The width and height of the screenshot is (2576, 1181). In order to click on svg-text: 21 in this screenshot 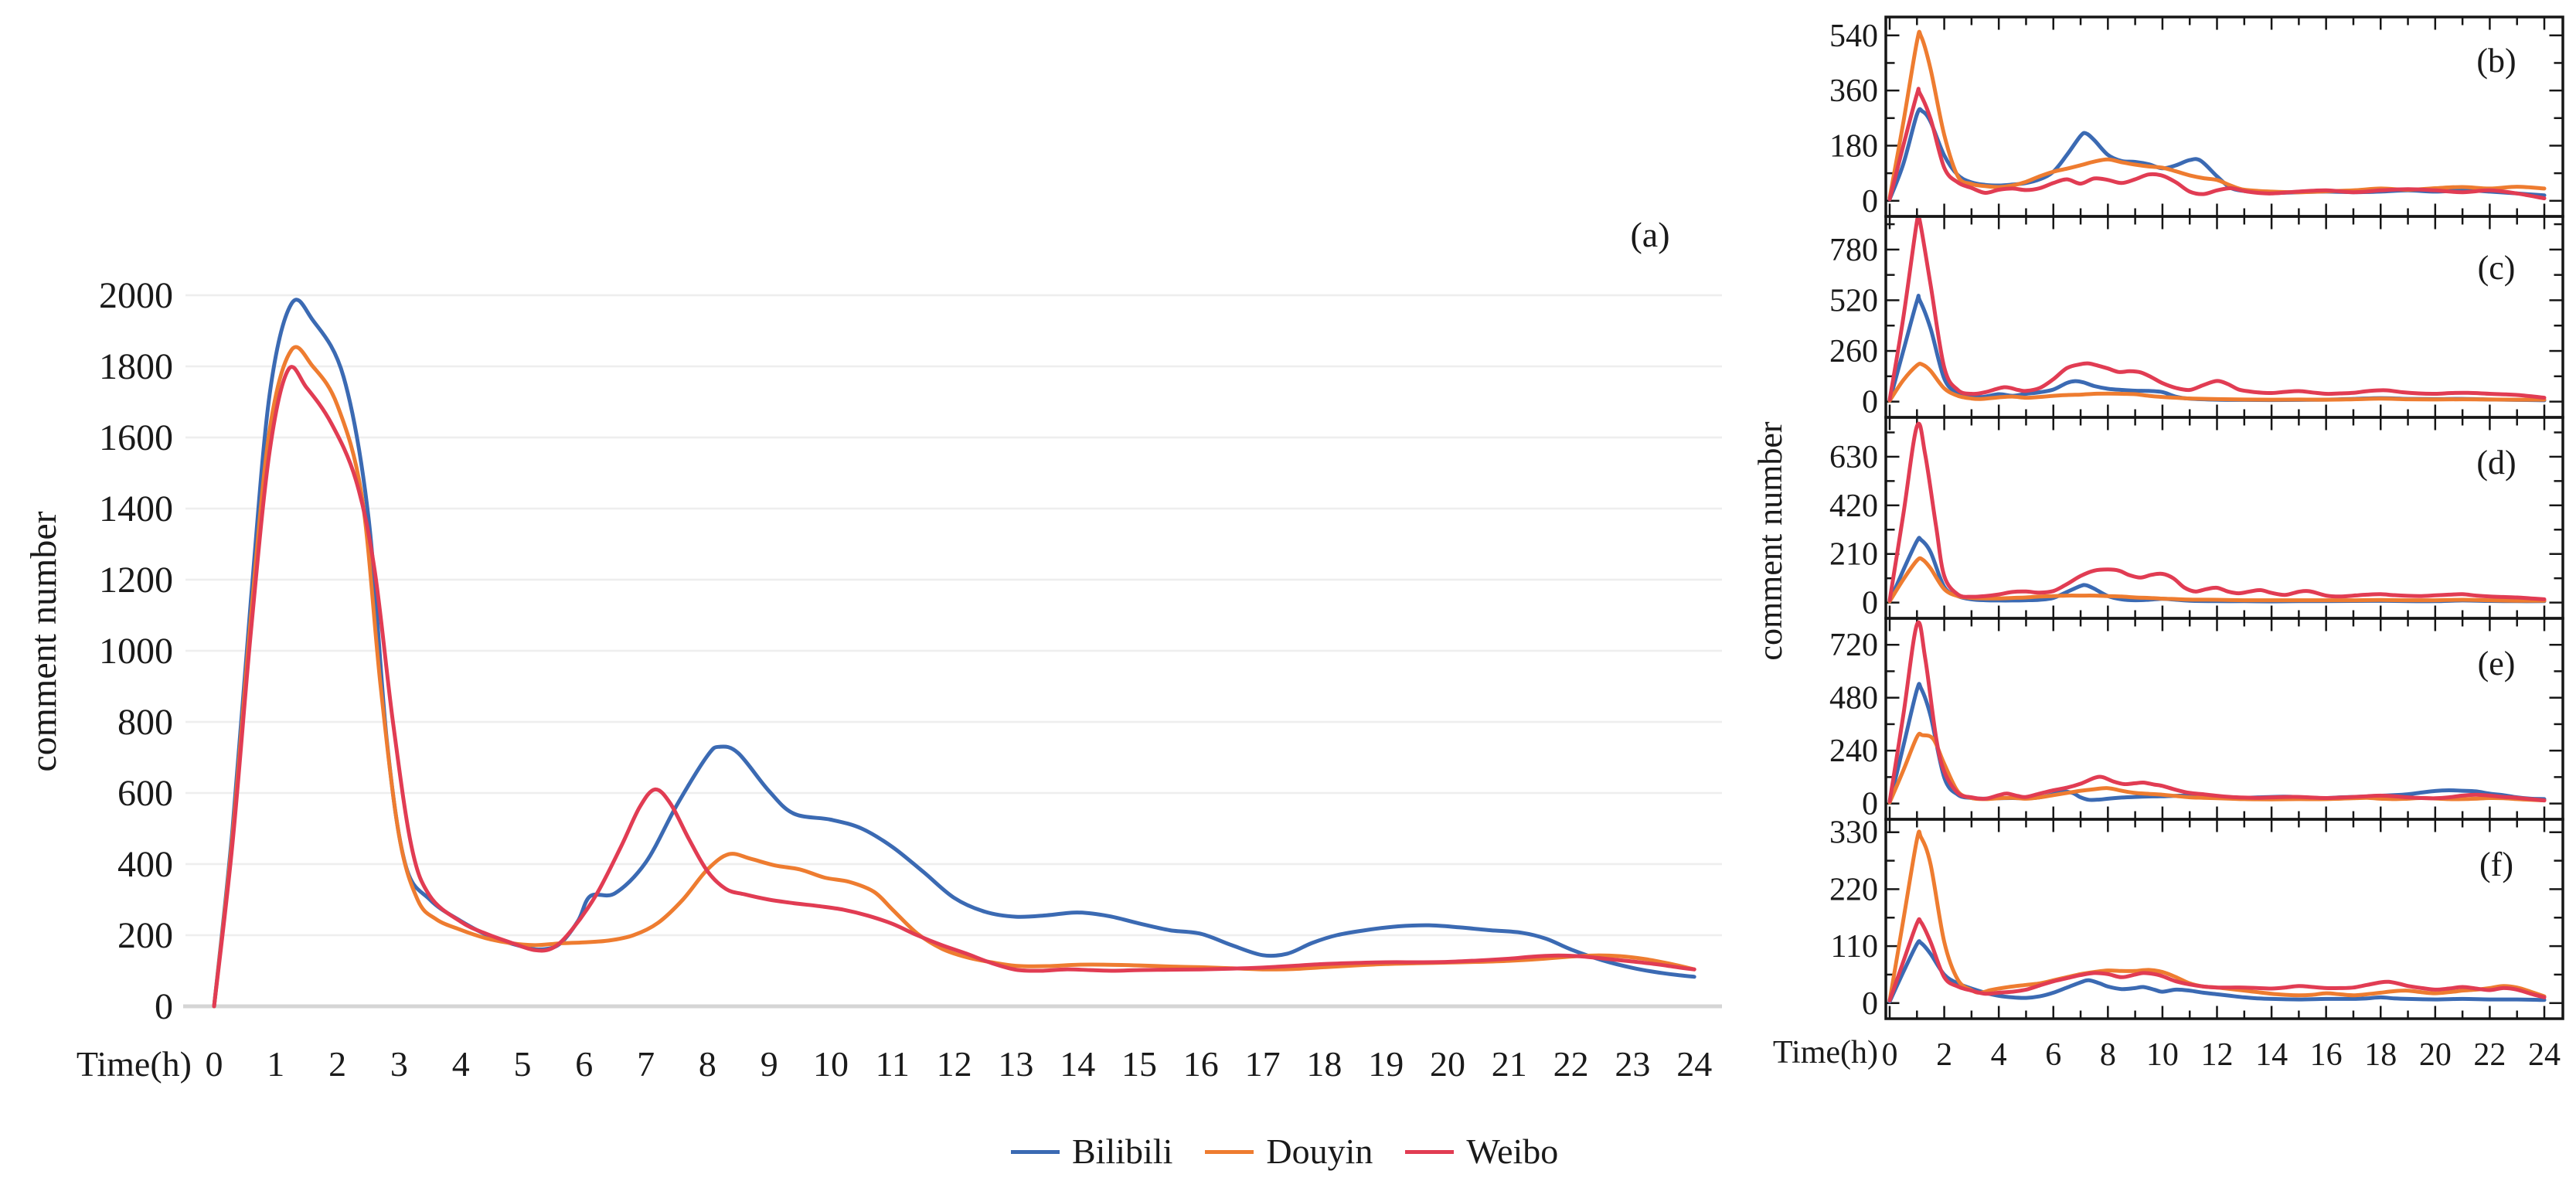, I will do `click(1509, 1064)`.